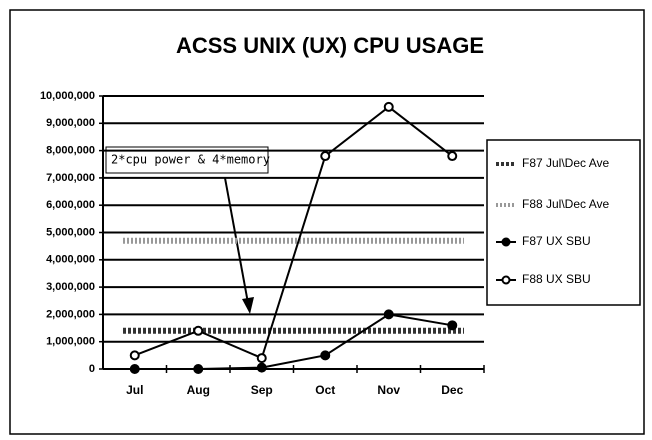 Image resolution: width=652 pixels, height=440 pixels. Describe the element at coordinates (330, 45) in the screenshot. I see `chart-title: ACSS UNIX (UX) CPU USAGE` at that location.